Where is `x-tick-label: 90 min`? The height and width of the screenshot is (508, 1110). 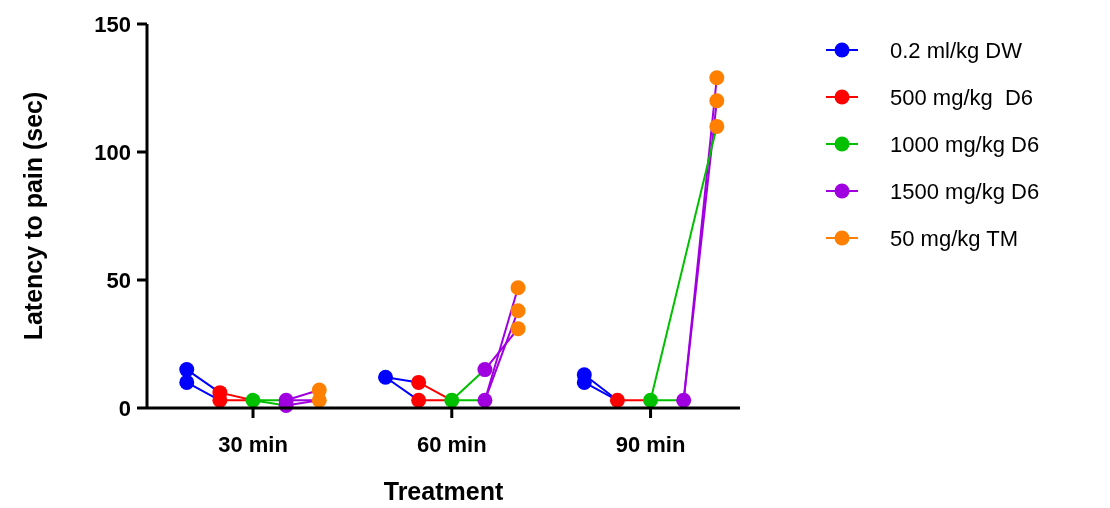
x-tick-label: 90 min is located at coordinates (650, 444).